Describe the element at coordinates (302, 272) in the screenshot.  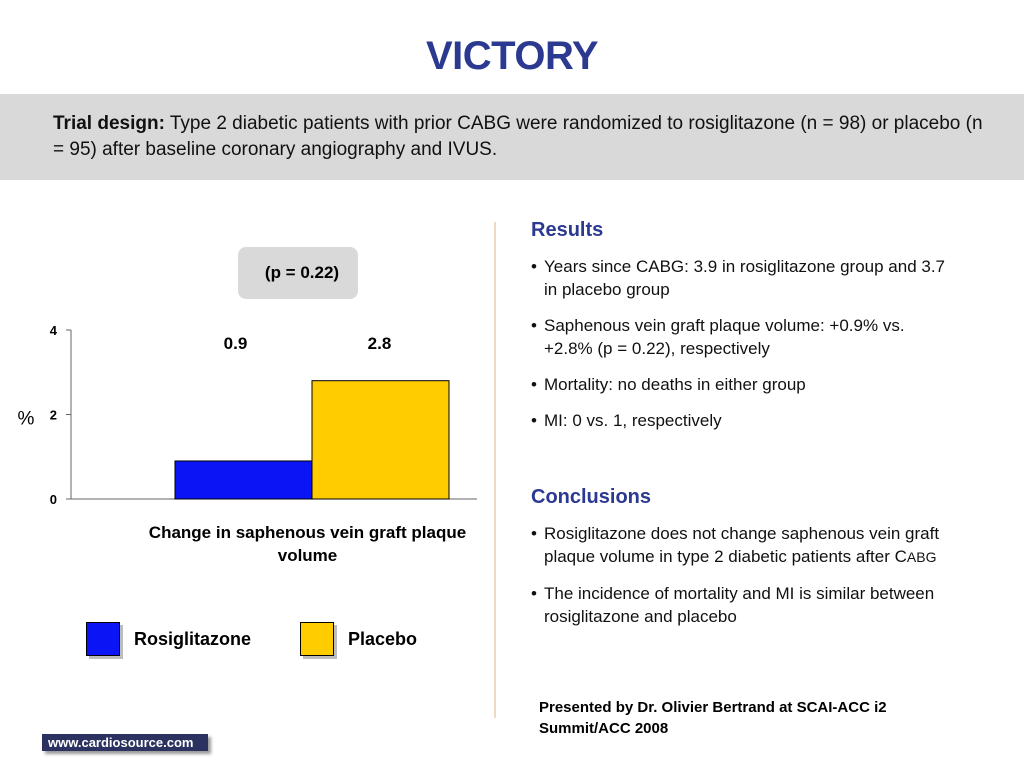
I see `p-value-label: (p = 0.22)` at that location.